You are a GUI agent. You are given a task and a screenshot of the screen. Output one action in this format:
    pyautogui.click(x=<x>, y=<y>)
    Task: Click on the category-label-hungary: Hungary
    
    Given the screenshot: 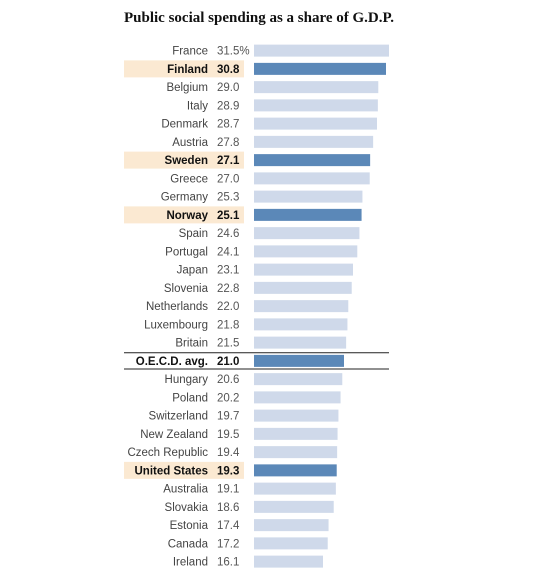 What is the action you would take?
    pyautogui.click(x=187, y=380)
    